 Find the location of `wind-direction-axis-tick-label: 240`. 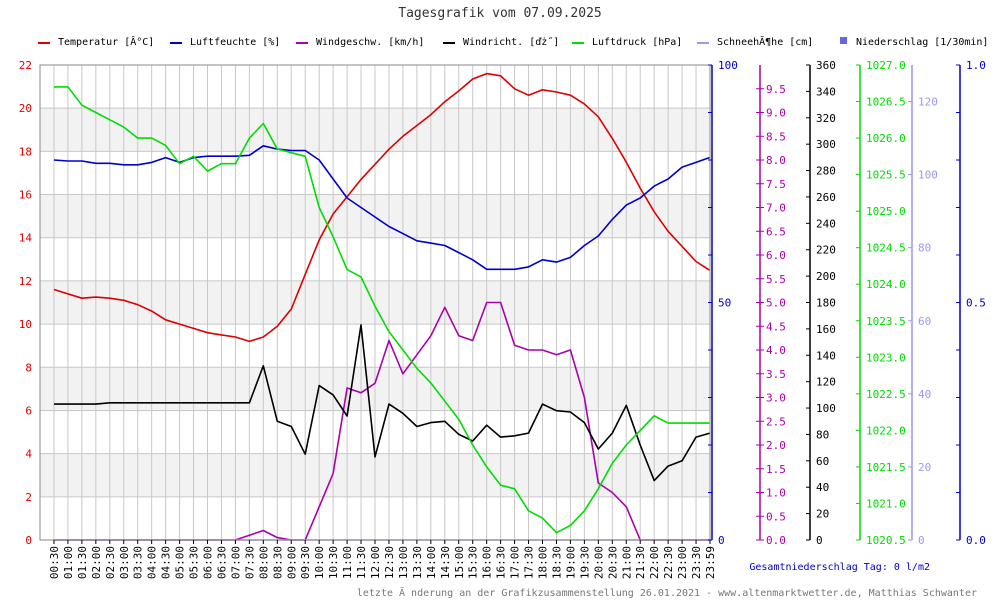

wind-direction-axis-tick-label: 240 is located at coordinates (826, 223).